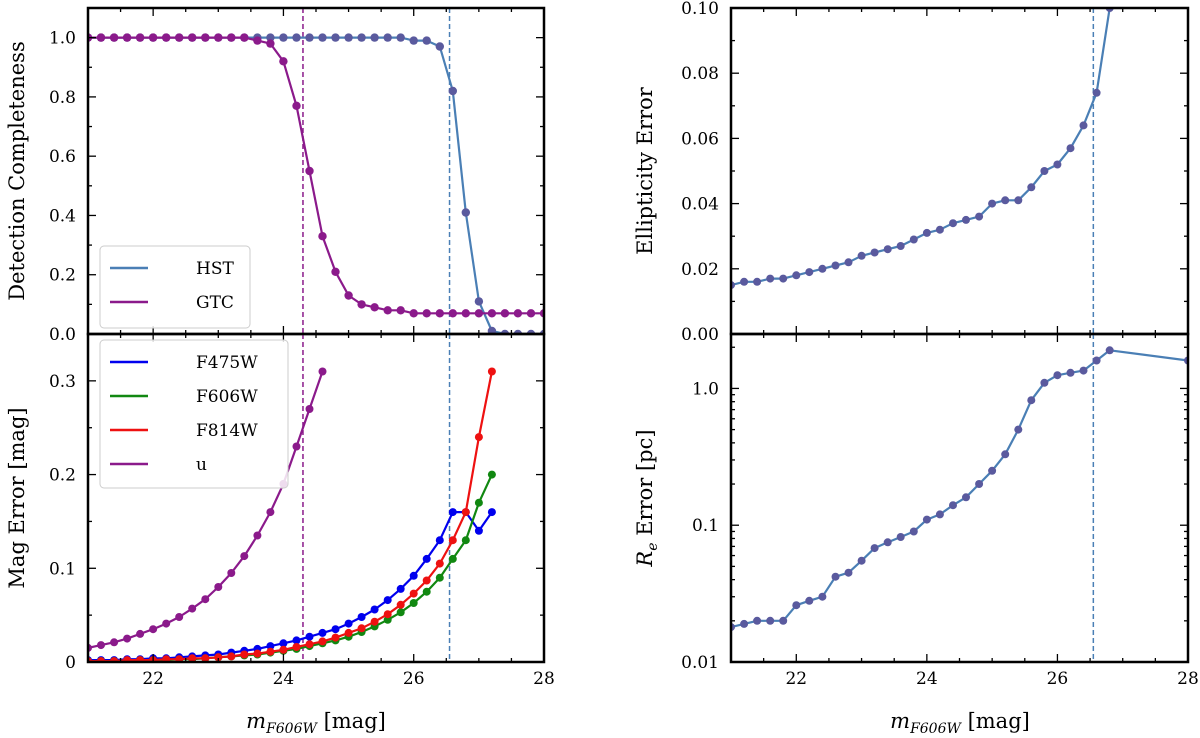 The image size is (1200, 738). I want to click on mag_error-legend-label: u, so click(201, 465).